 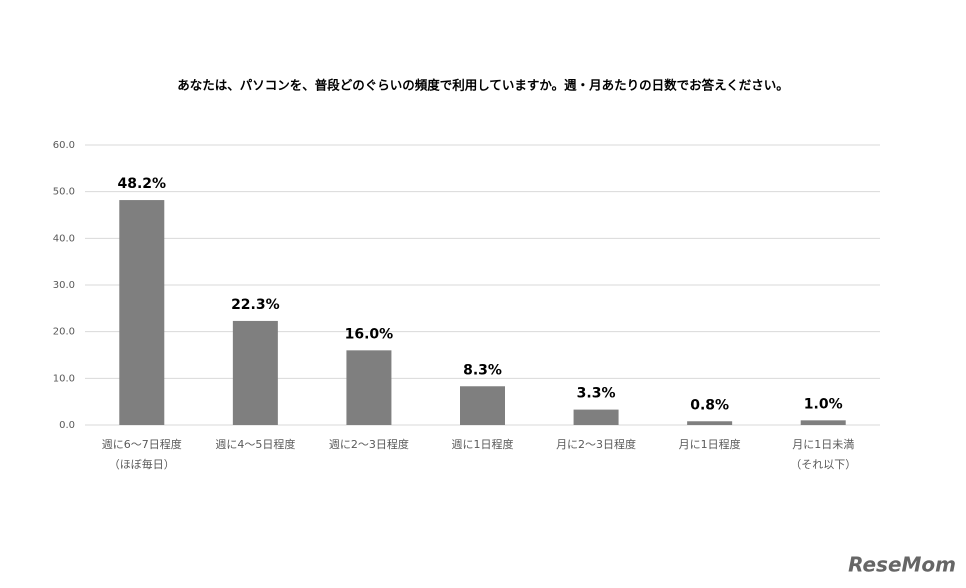 What do you see at coordinates (483, 444) in the screenshot?
I see `x-tick-label: 週に1日程度` at bounding box center [483, 444].